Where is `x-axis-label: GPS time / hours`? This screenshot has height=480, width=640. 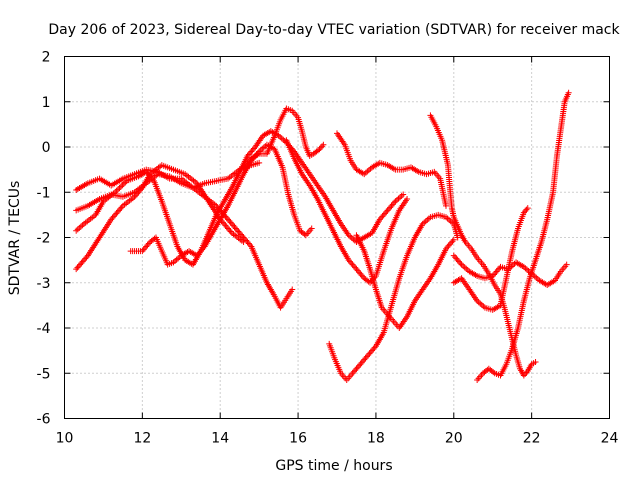 x-axis-label: GPS time / hours is located at coordinates (333, 466).